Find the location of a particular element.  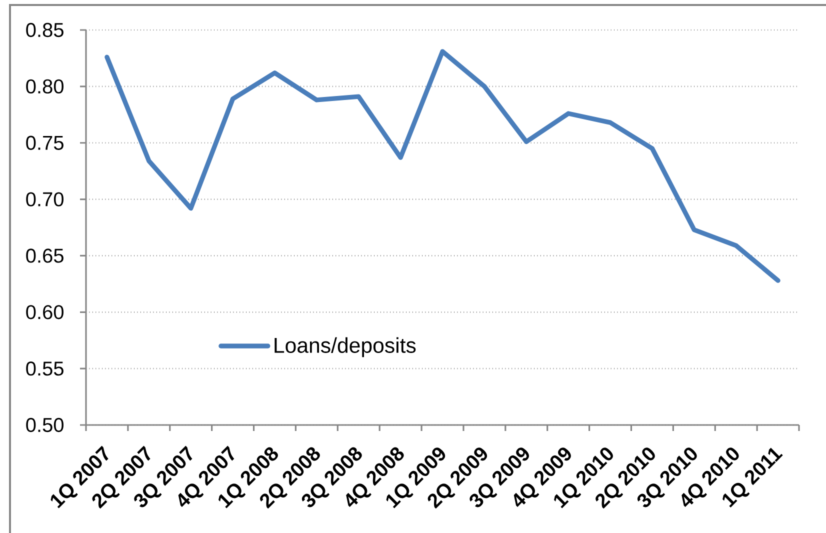

y-tick-label: 0.80 is located at coordinates (45, 86).